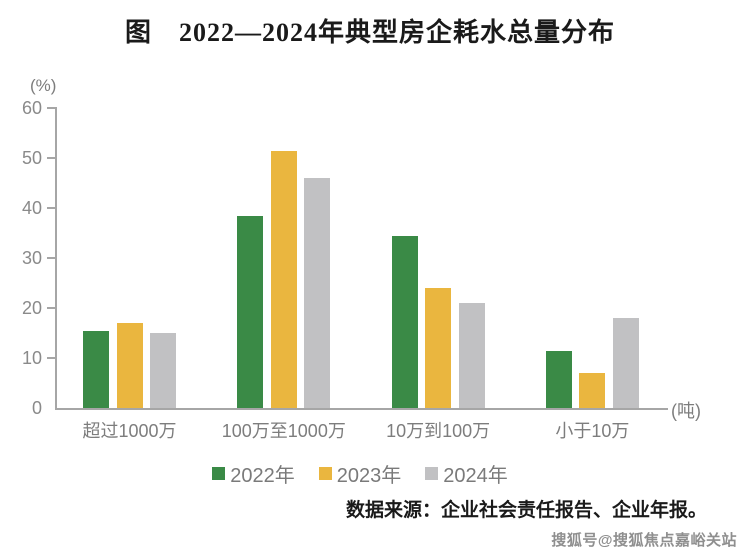 The height and width of the screenshot is (554, 740). I want to click on bar-2023年-10万到100万, so click(438, 348).